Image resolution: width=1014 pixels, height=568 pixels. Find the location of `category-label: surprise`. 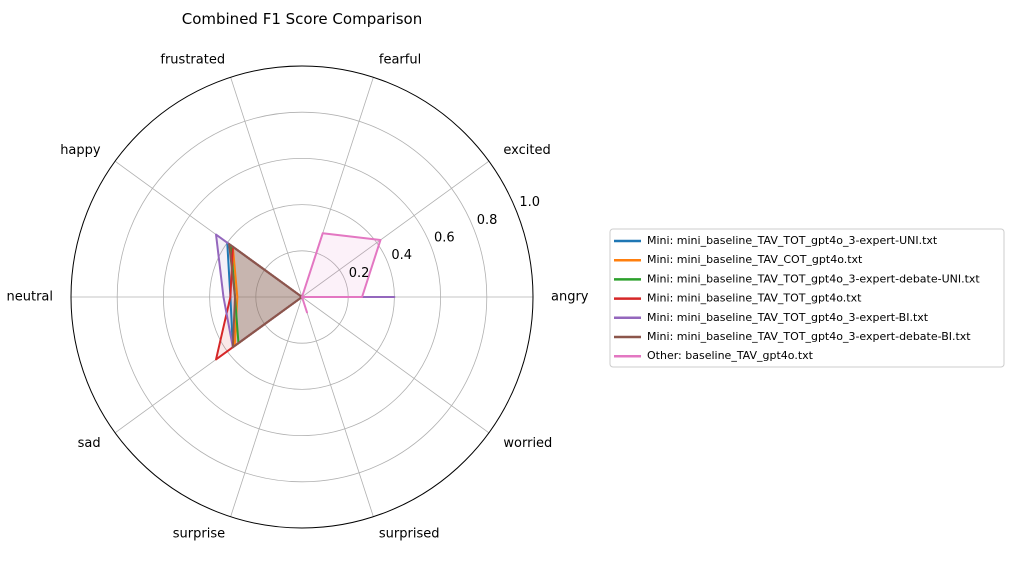

category-label: surprise is located at coordinates (199, 533).